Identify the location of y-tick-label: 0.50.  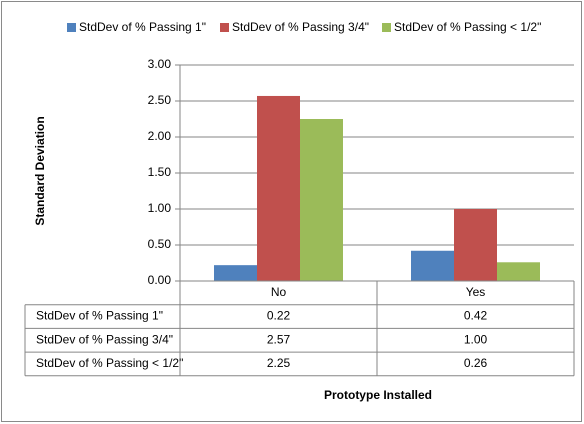
(160, 244).